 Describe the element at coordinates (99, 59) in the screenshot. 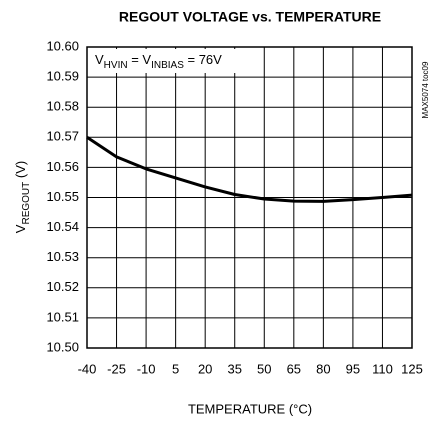

I see `annotation-part: V` at that location.